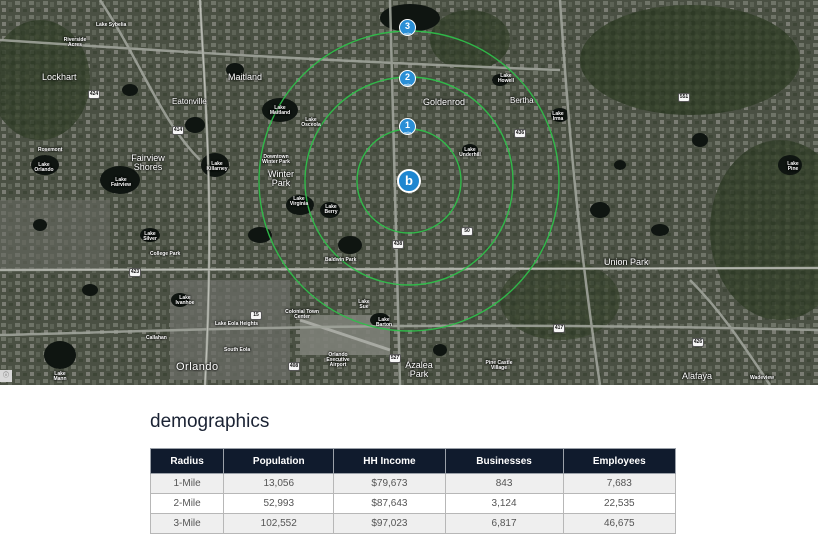  What do you see at coordinates (280, 110) in the screenshot?
I see `lake-label: Lake Maitland` at bounding box center [280, 110].